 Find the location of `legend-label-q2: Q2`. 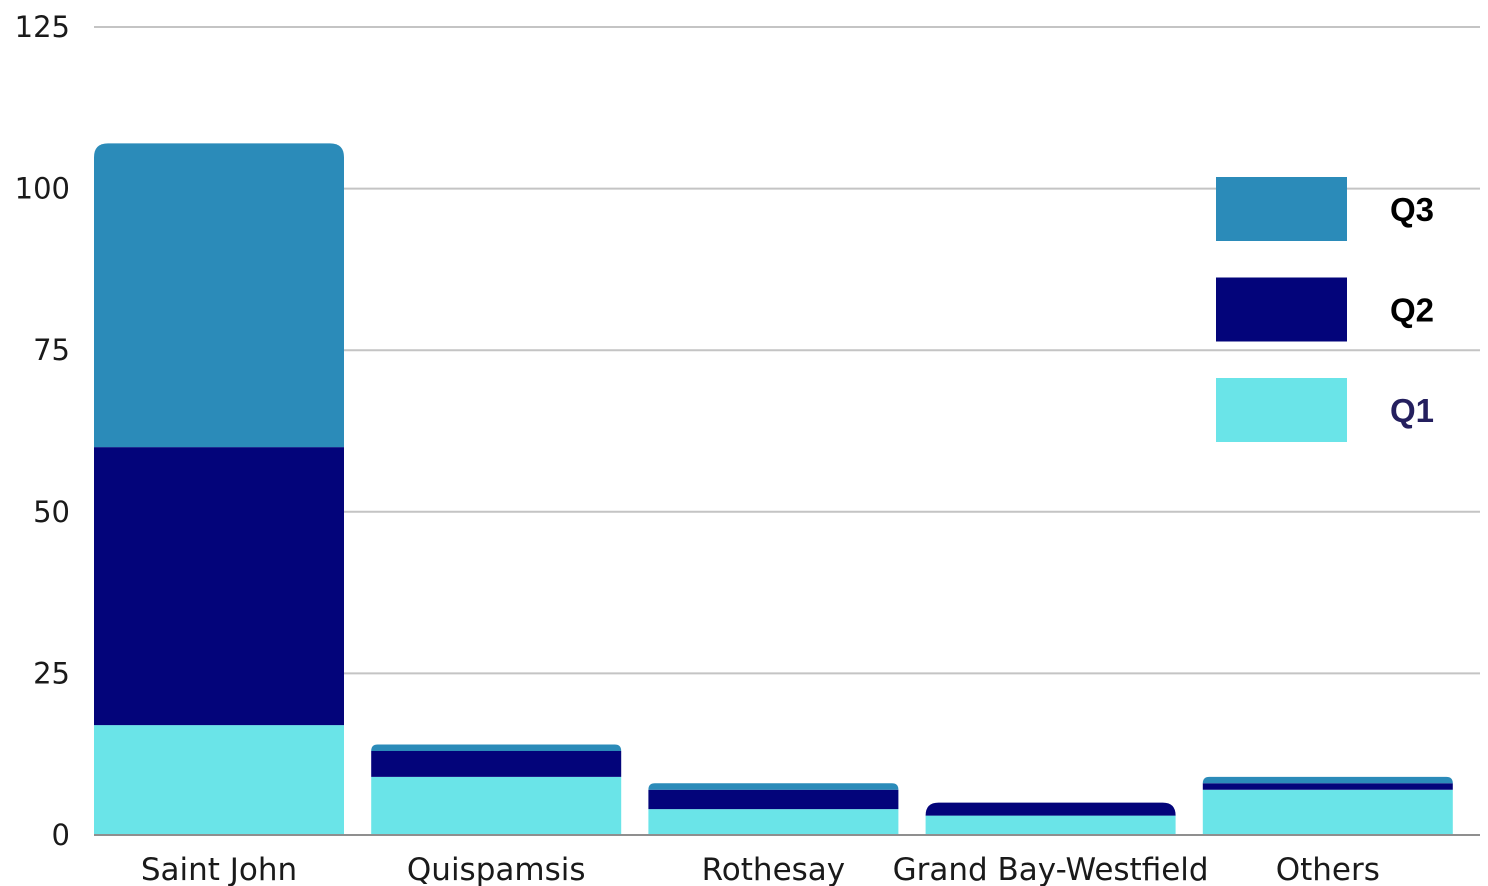

legend-label-q2: Q2 is located at coordinates (1412, 310).